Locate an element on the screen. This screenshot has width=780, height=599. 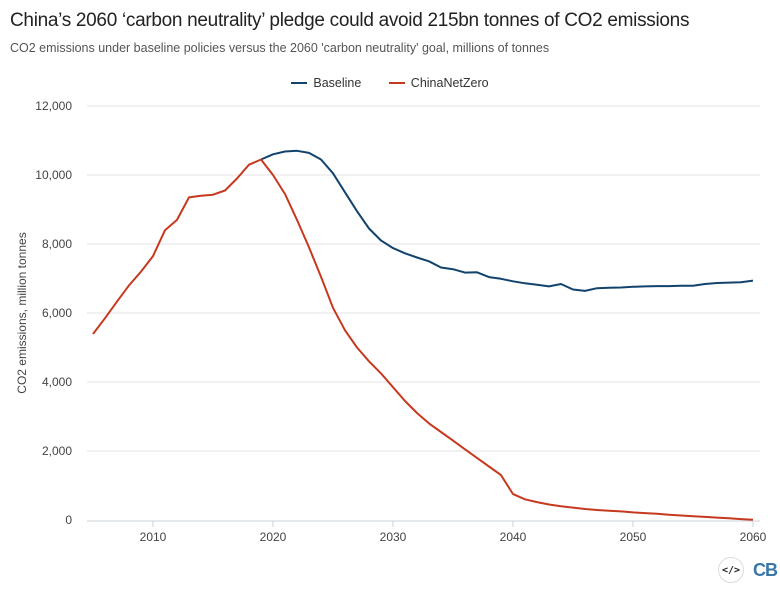
legend-item-chinanetzero: ChinaNetZero is located at coordinates (438, 83).